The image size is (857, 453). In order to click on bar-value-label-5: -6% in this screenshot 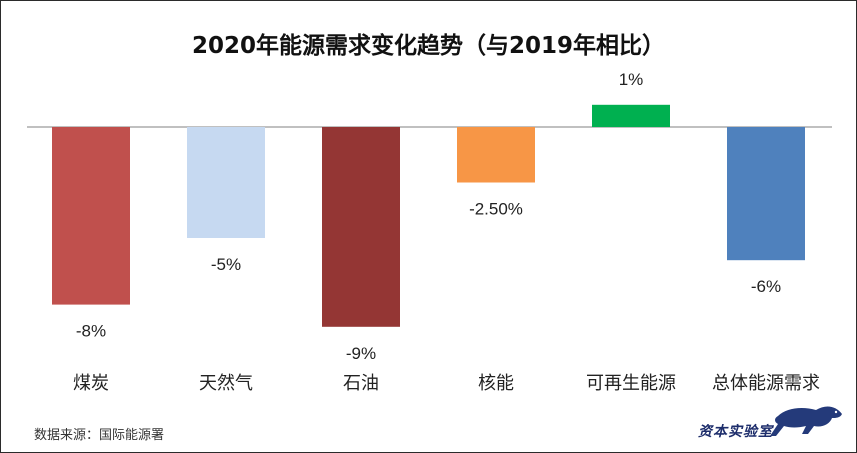, I will do `click(766, 286)`.